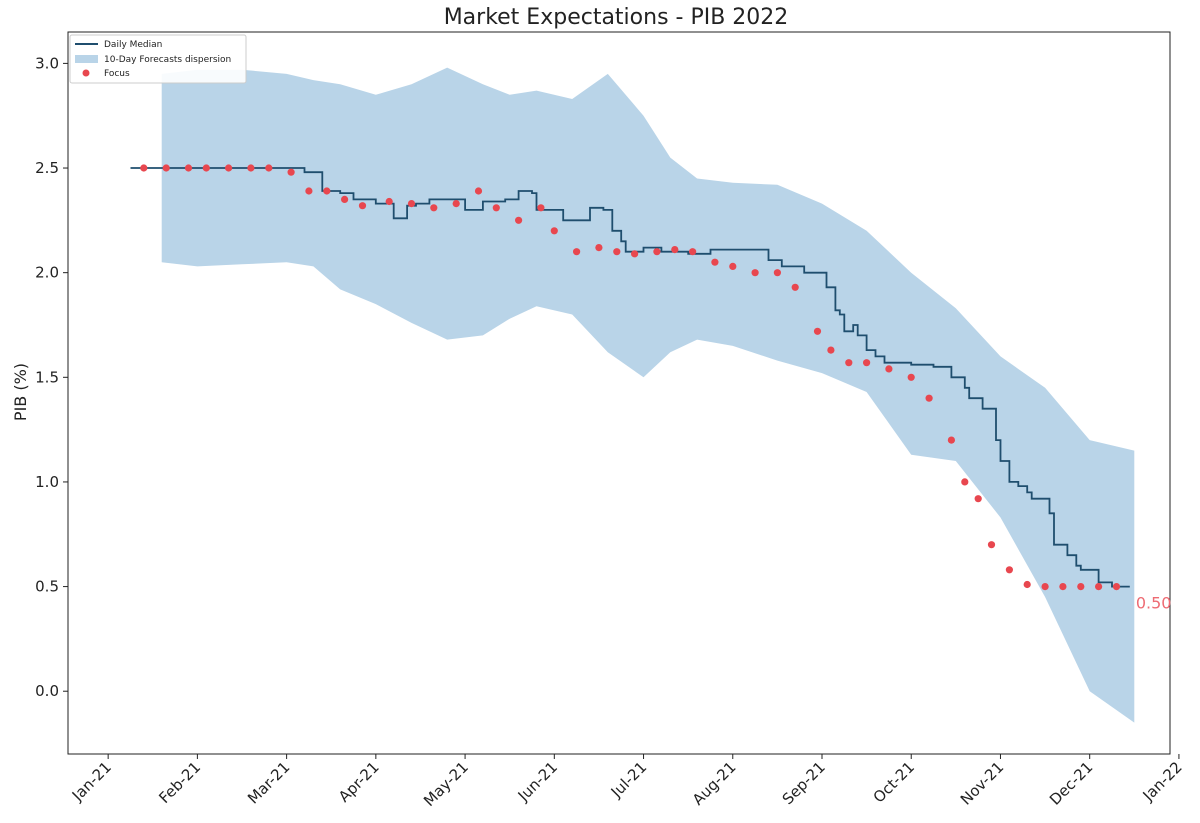 This screenshot has height=823, width=1200. I want to click on legend-focus-label: Focus, so click(117, 74).